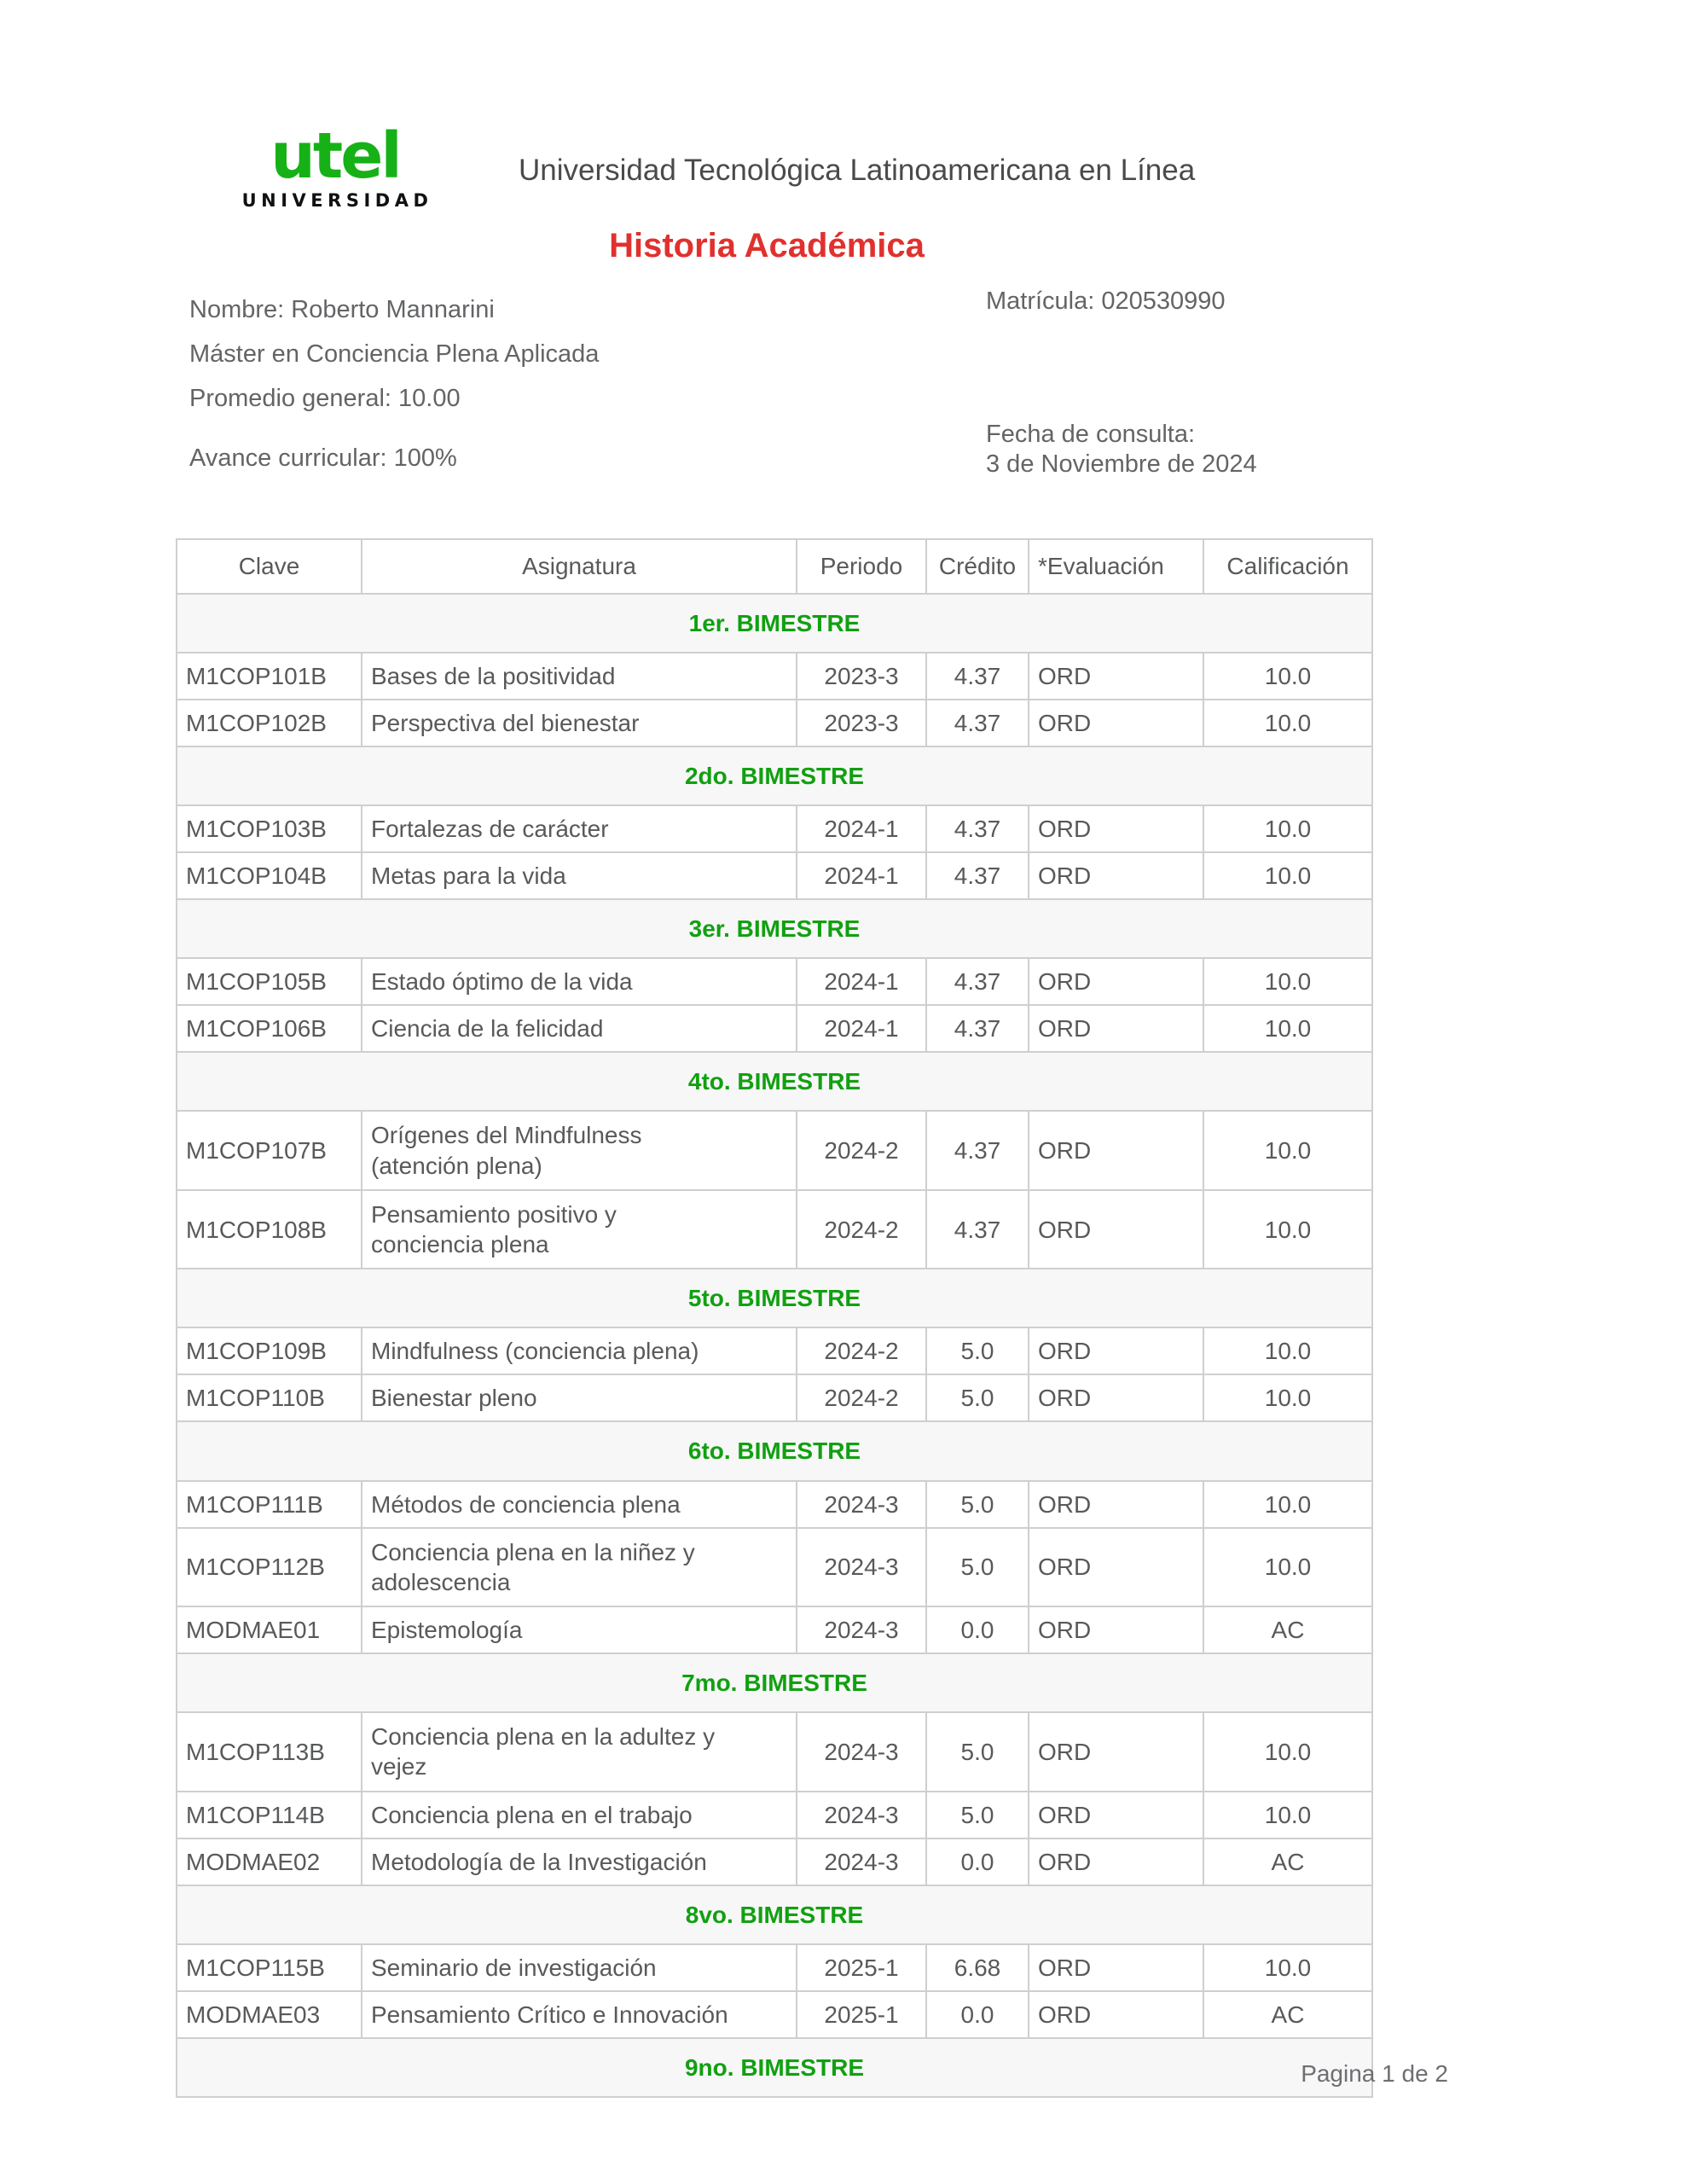 The height and width of the screenshot is (2184, 1687). Describe the element at coordinates (269, 566) in the screenshot. I see `column-header-clave: Clave` at that location.